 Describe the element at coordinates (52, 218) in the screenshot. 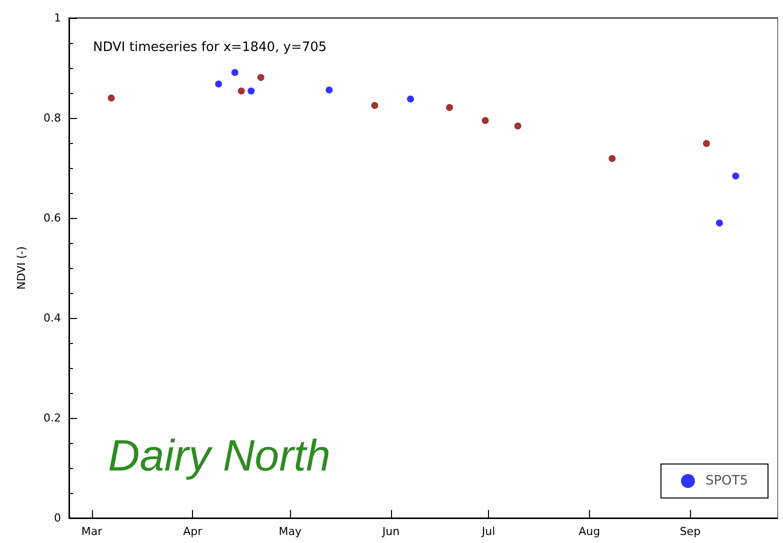

I see `y-tick-label: 0.6` at that location.